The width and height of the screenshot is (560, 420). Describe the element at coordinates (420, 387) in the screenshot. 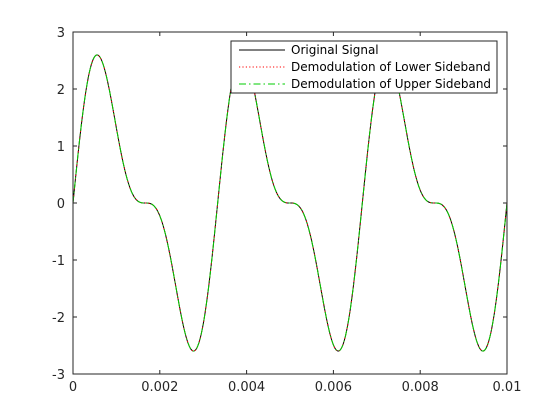

I see `x-tick-label: 0.008` at that location.